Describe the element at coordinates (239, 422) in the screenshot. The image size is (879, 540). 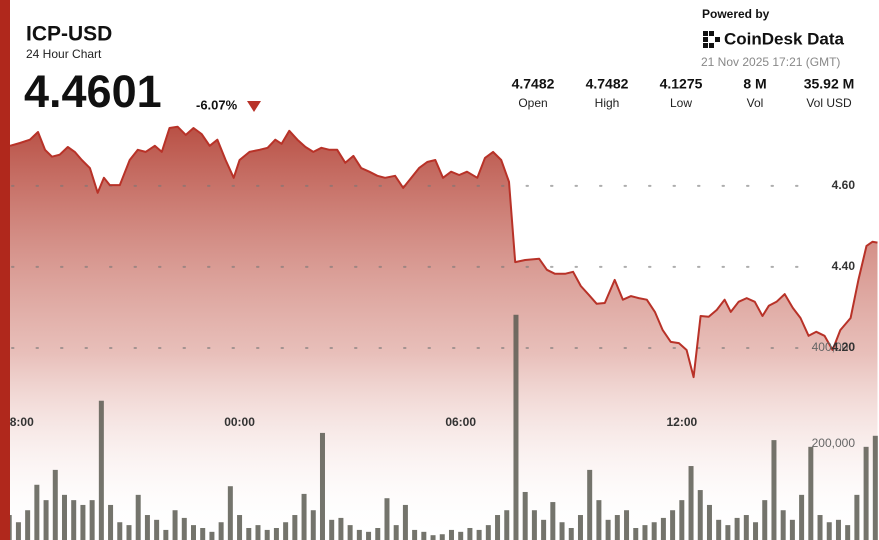
I see `x-tick-label: 00:00` at that location.